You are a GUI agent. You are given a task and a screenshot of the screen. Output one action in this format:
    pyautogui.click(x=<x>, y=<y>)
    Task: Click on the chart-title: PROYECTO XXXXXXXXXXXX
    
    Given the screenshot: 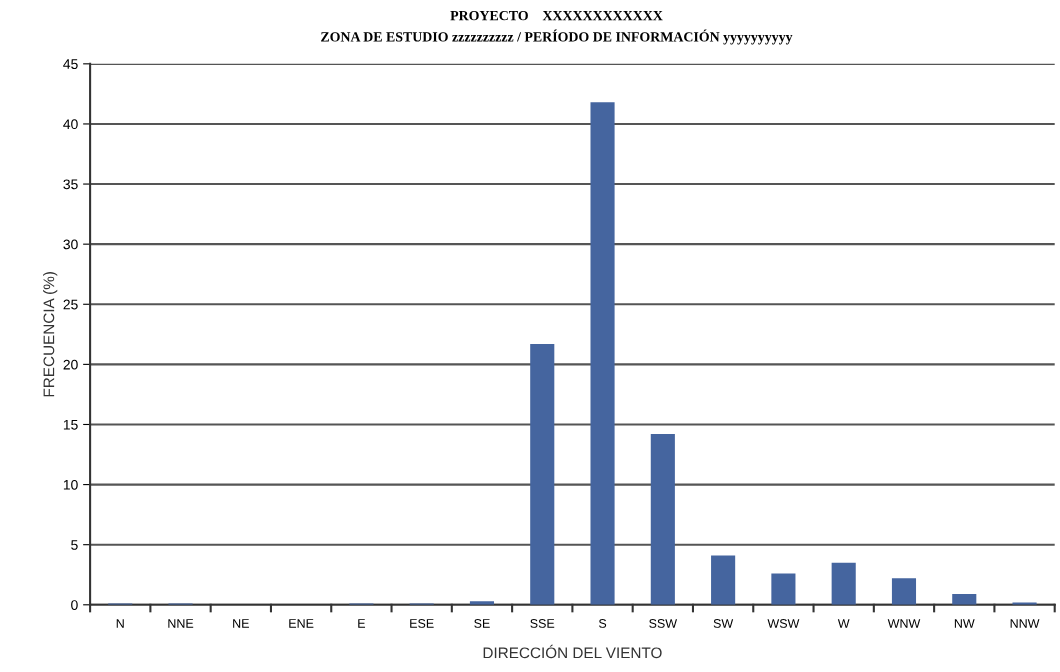 What is the action you would take?
    pyautogui.click(x=556, y=15)
    